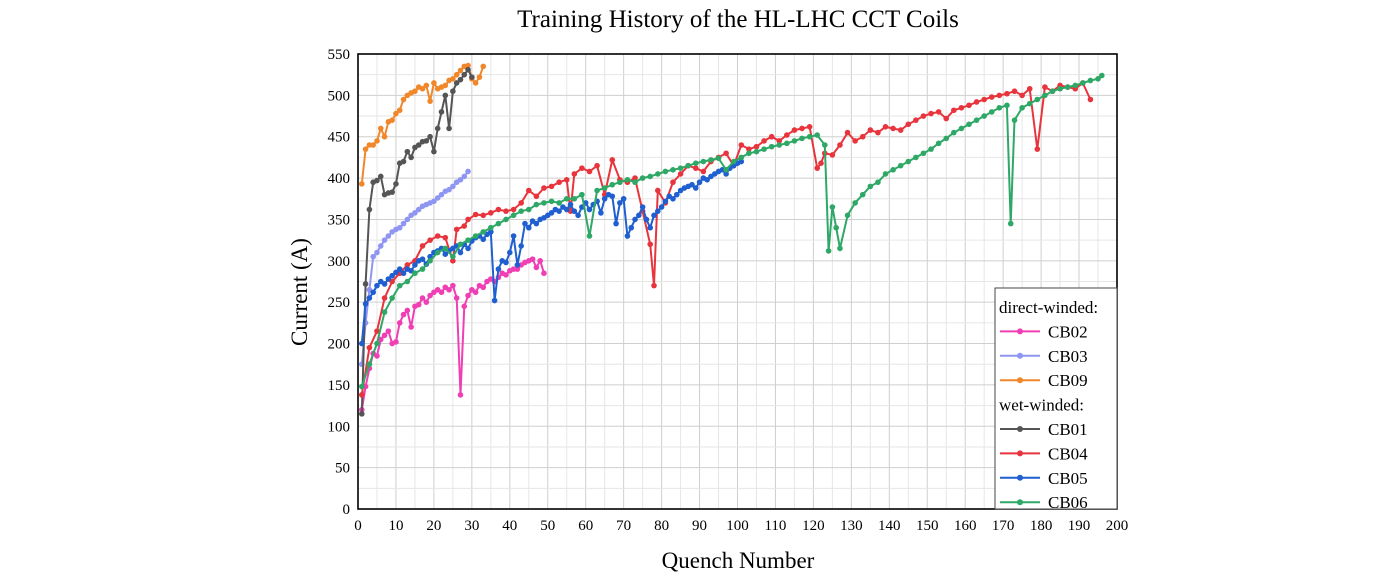 The height and width of the screenshot is (588, 1399). What do you see at coordinates (699, 526) in the screenshot?
I see `x-tick-label: 90` at bounding box center [699, 526].